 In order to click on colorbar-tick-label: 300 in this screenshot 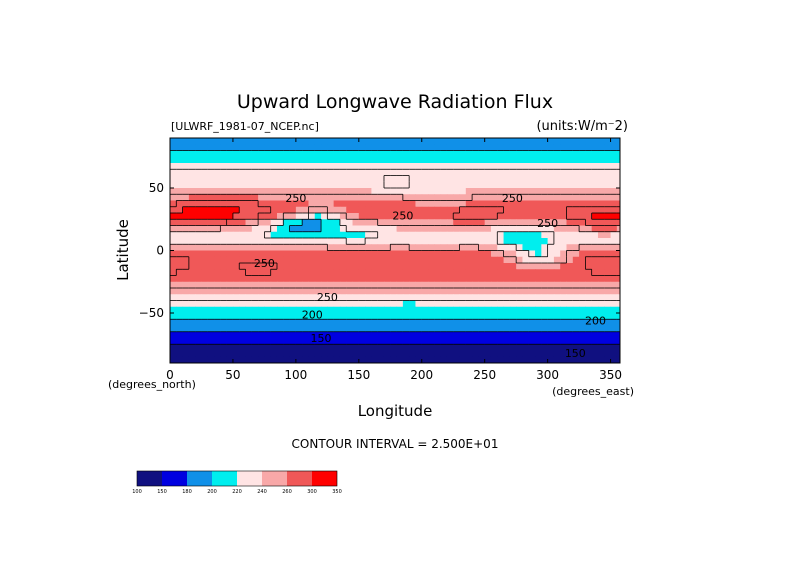, I will do `click(312, 492)`.